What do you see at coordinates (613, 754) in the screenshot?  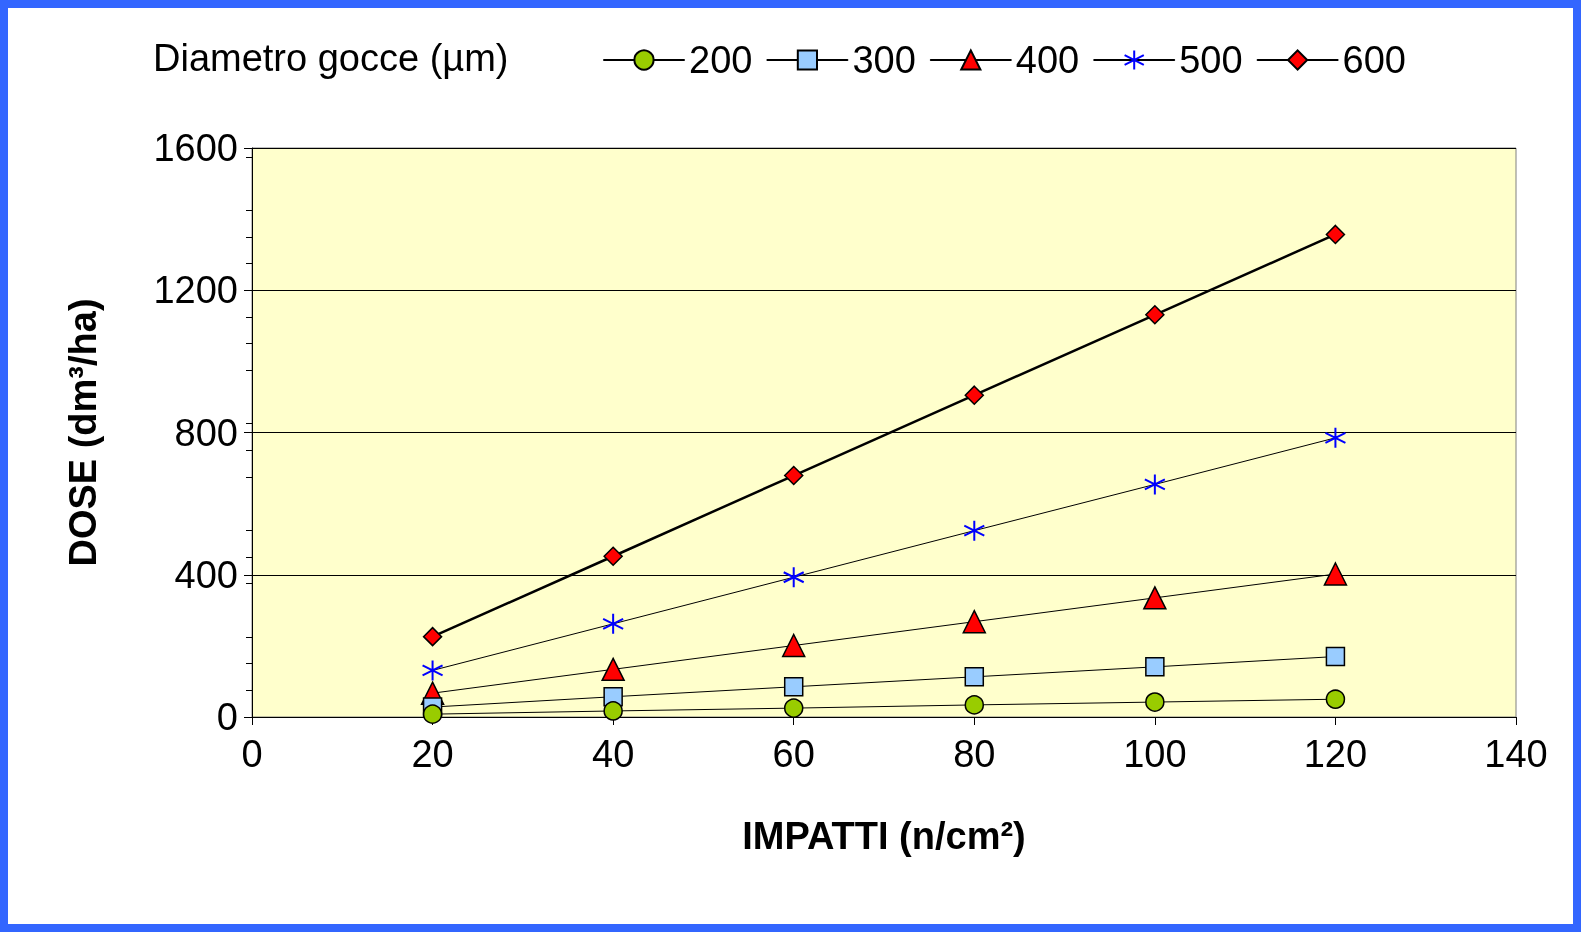 I see `x-tick-label: 40` at bounding box center [613, 754].